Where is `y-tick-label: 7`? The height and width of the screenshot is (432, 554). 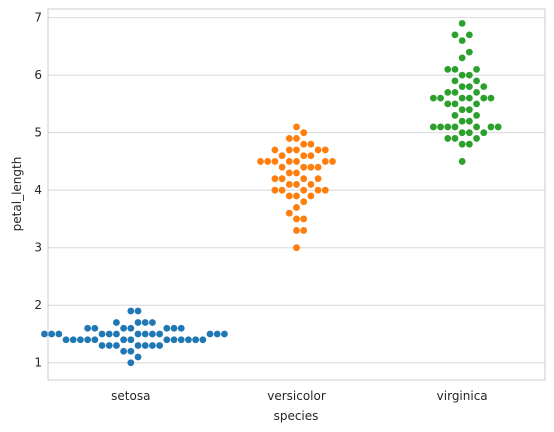 y-tick-label: 7 is located at coordinates (38, 18).